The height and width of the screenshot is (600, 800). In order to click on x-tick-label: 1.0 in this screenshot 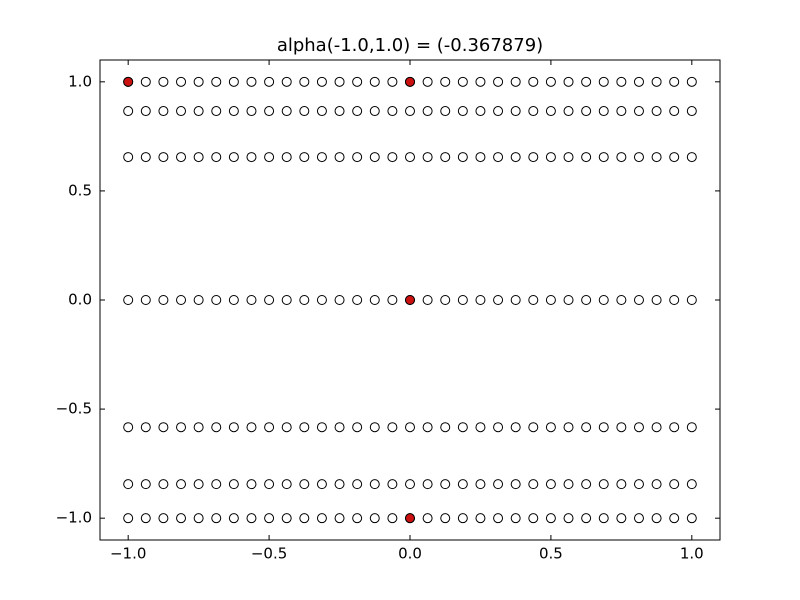, I will do `click(692, 554)`.